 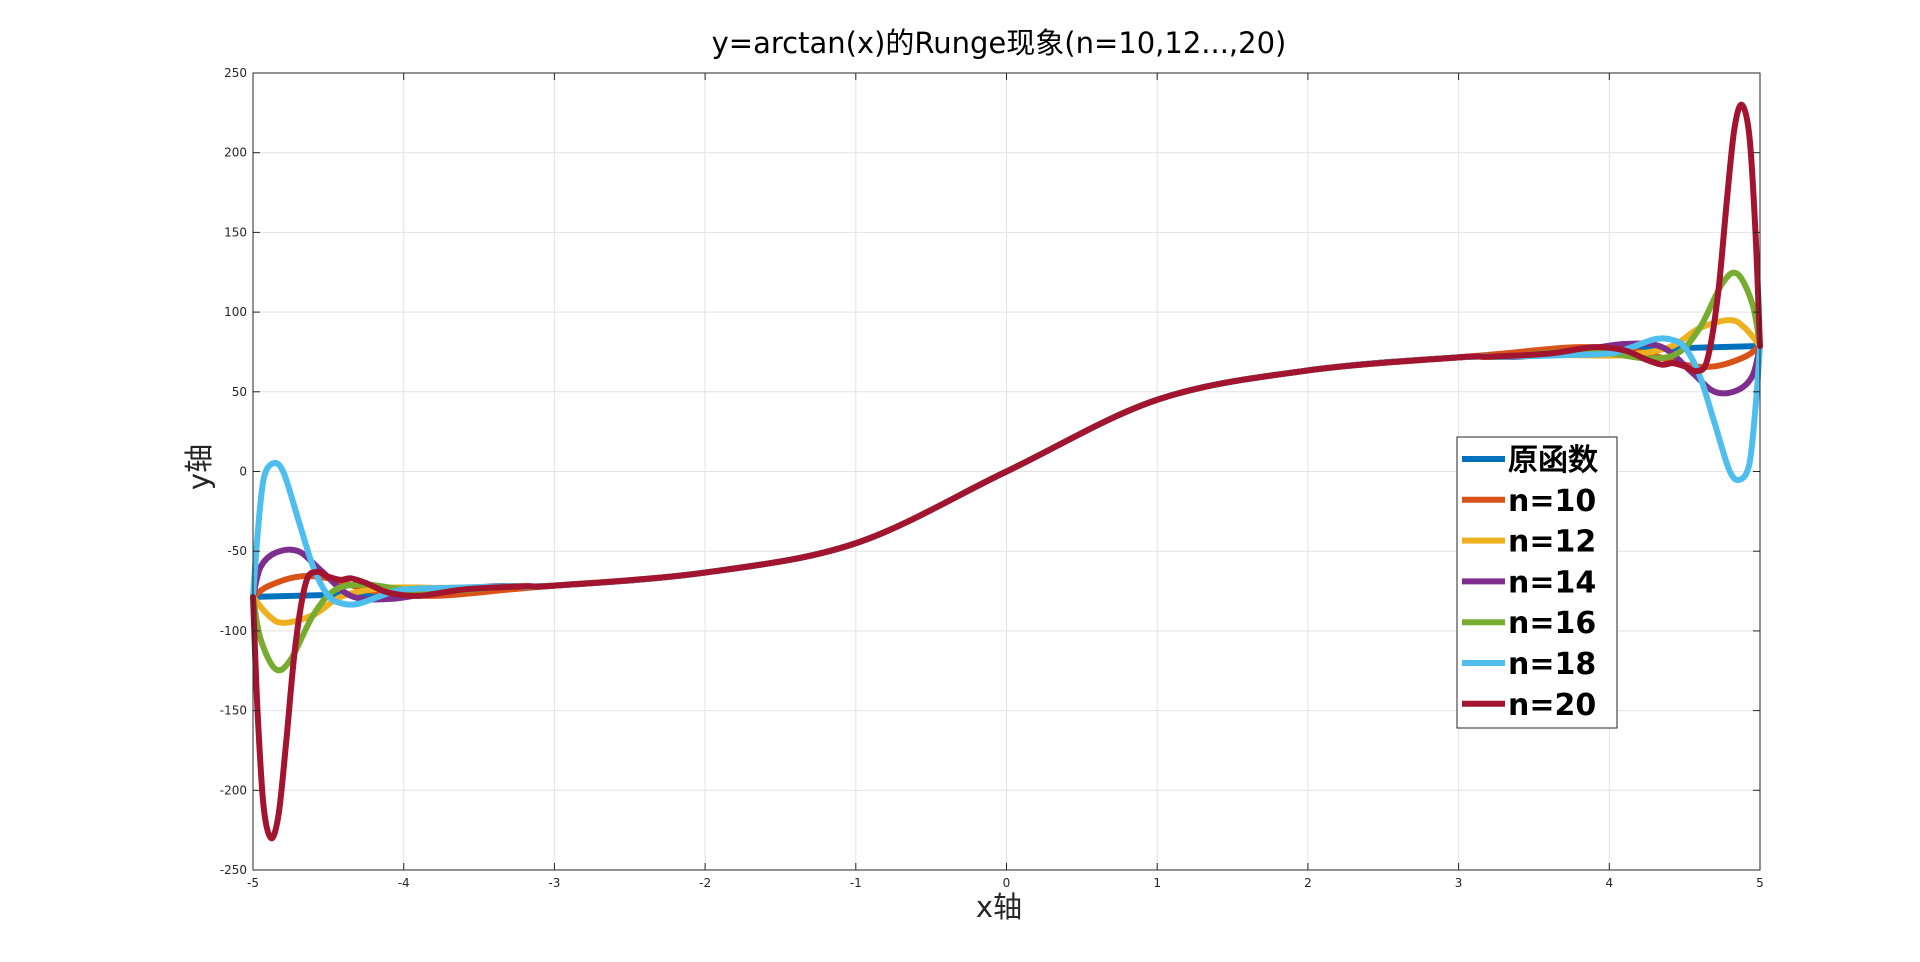 What do you see at coordinates (999, 907) in the screenshot?
I see `x-axis-label: x轴` at bounding box center [999, 907].